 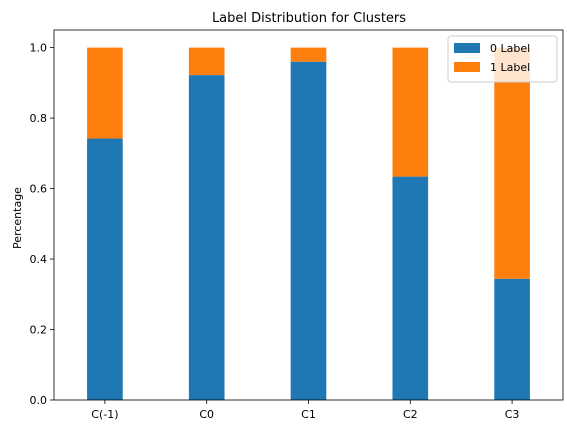 What do you see at coordinates (502, 59) in the screenshot?
I see `legend: 0 Label 1 Label` at bounding box center [502, 59].